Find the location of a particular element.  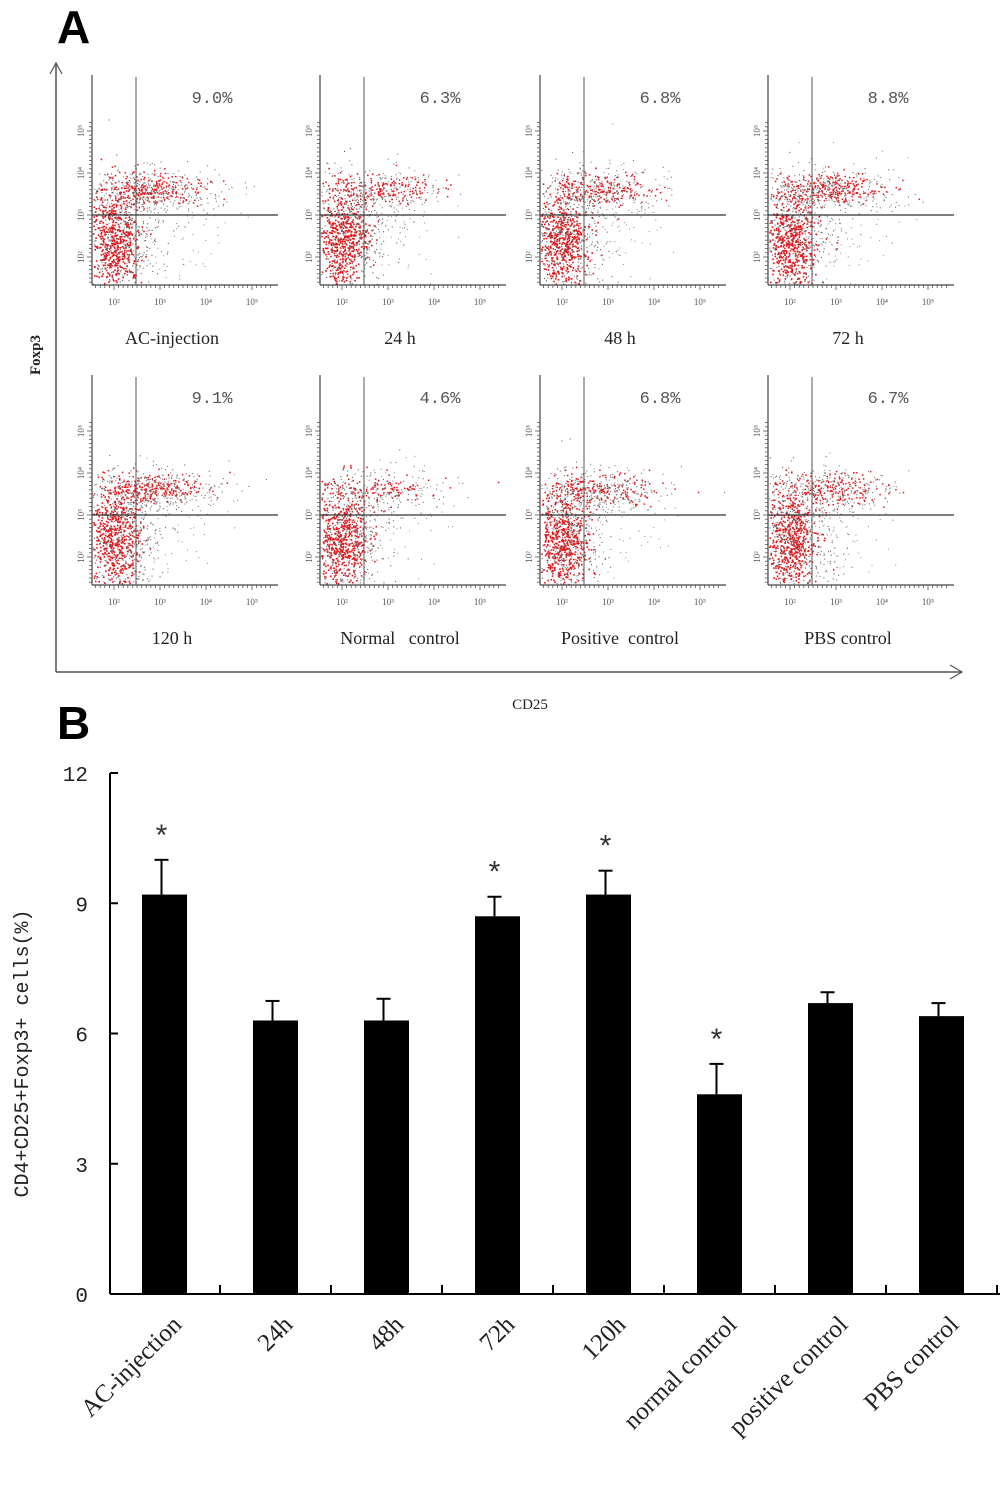

y-axis-label: CD4+CD25+Foxp3+ cells(%) is located at coordinates (23, 1053).